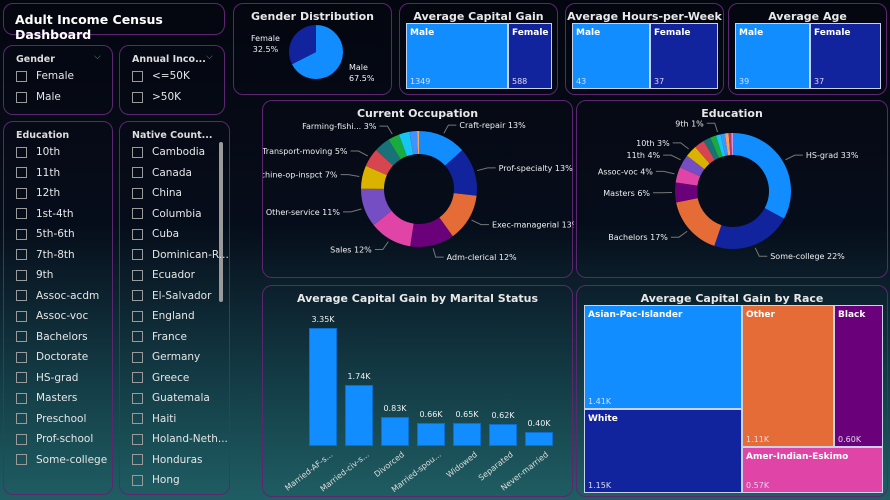 The height and width of the screenshot is (500, 890). What do you see at coordinates (159, 337) in the screenshot?
I see `country-checkbox: France` at bounding box center [159, 337].